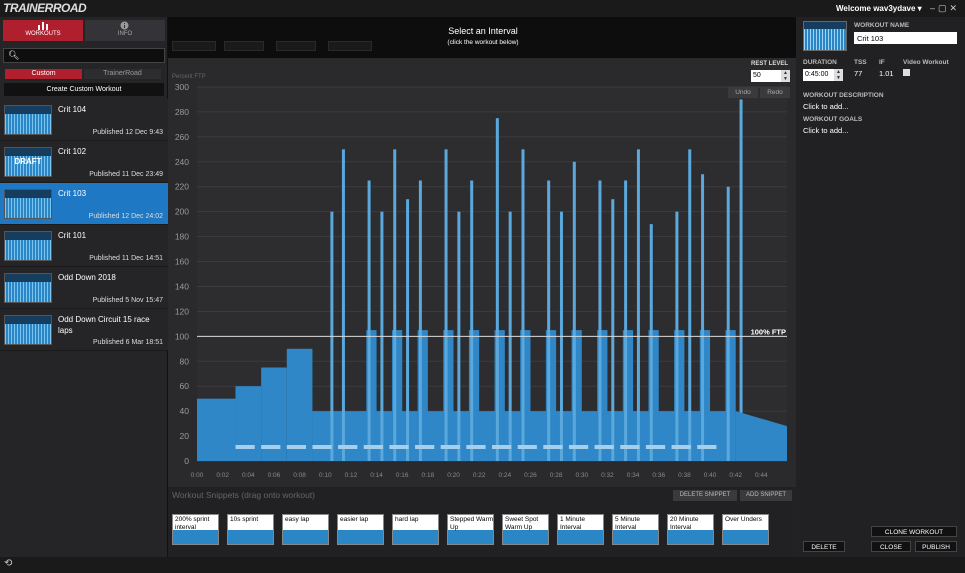 This screenshot has height=573, width=965. Describe the element at coordinates (45, 8) in the screenshot. I see `app-logo: TRAINERROAD` at that location.